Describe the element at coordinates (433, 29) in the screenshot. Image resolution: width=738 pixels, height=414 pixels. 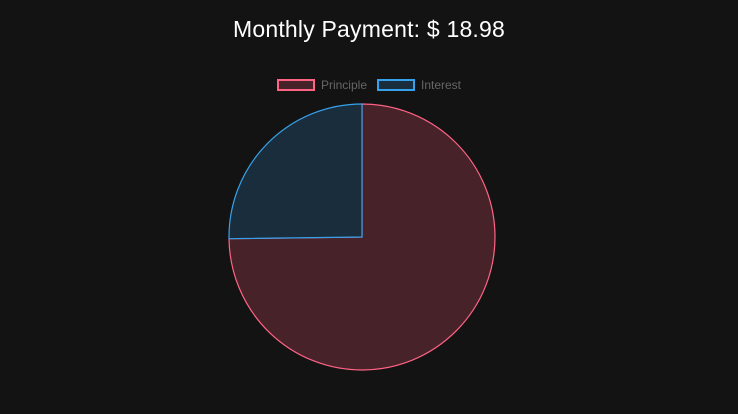
I see `chart-title-currency: $` at that location.